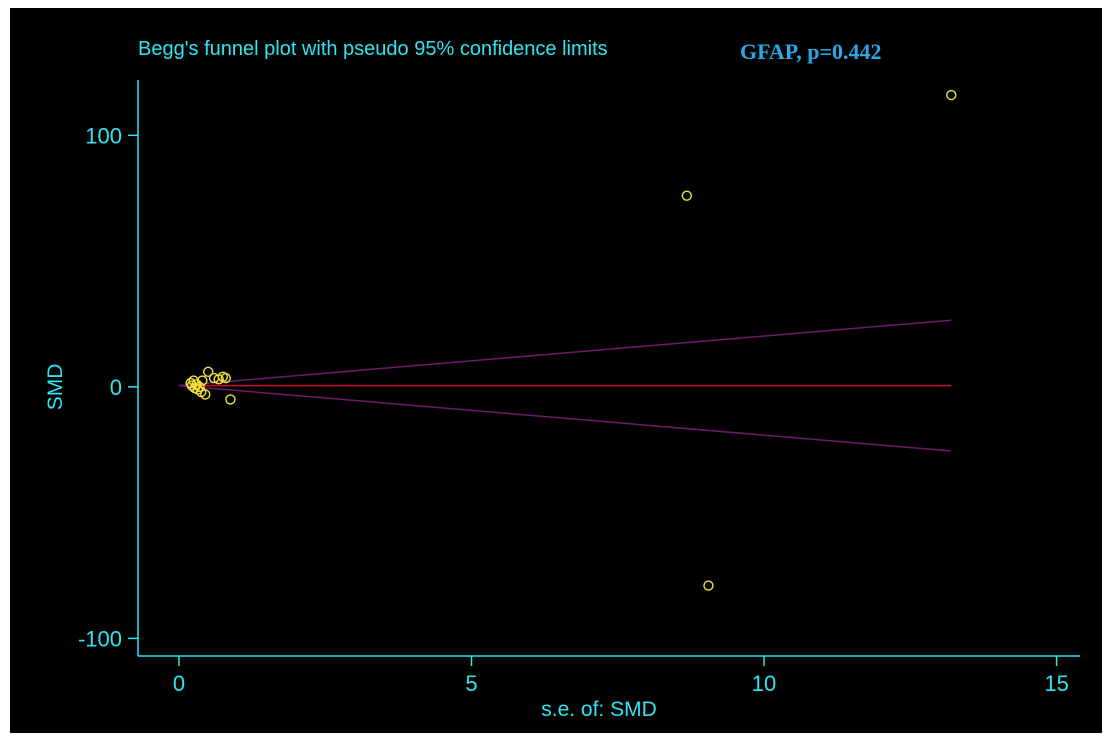  What do you see at coordinates (811, 51) in the screenshot?
I see `chart-subtitle: GFAP, p=0.442` at bounding box center [811, 51].